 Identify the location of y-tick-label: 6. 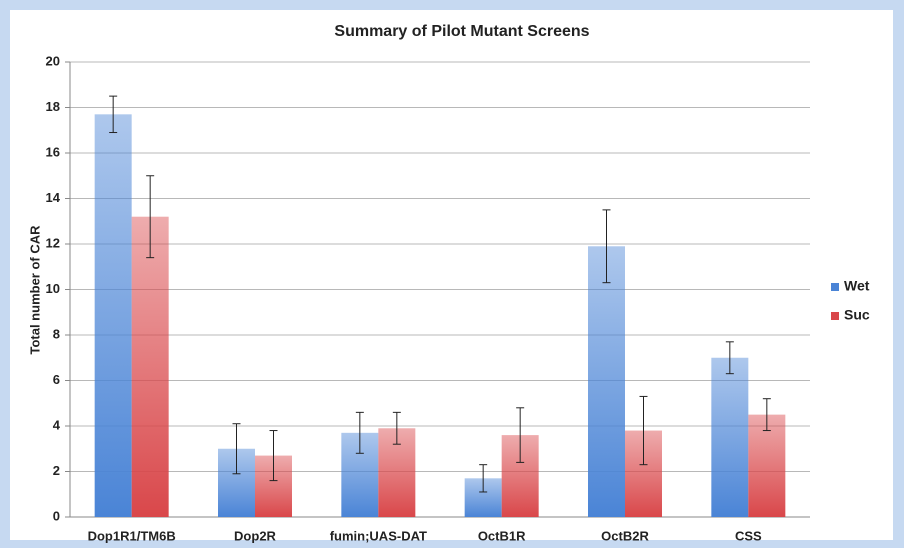
(56, 379).